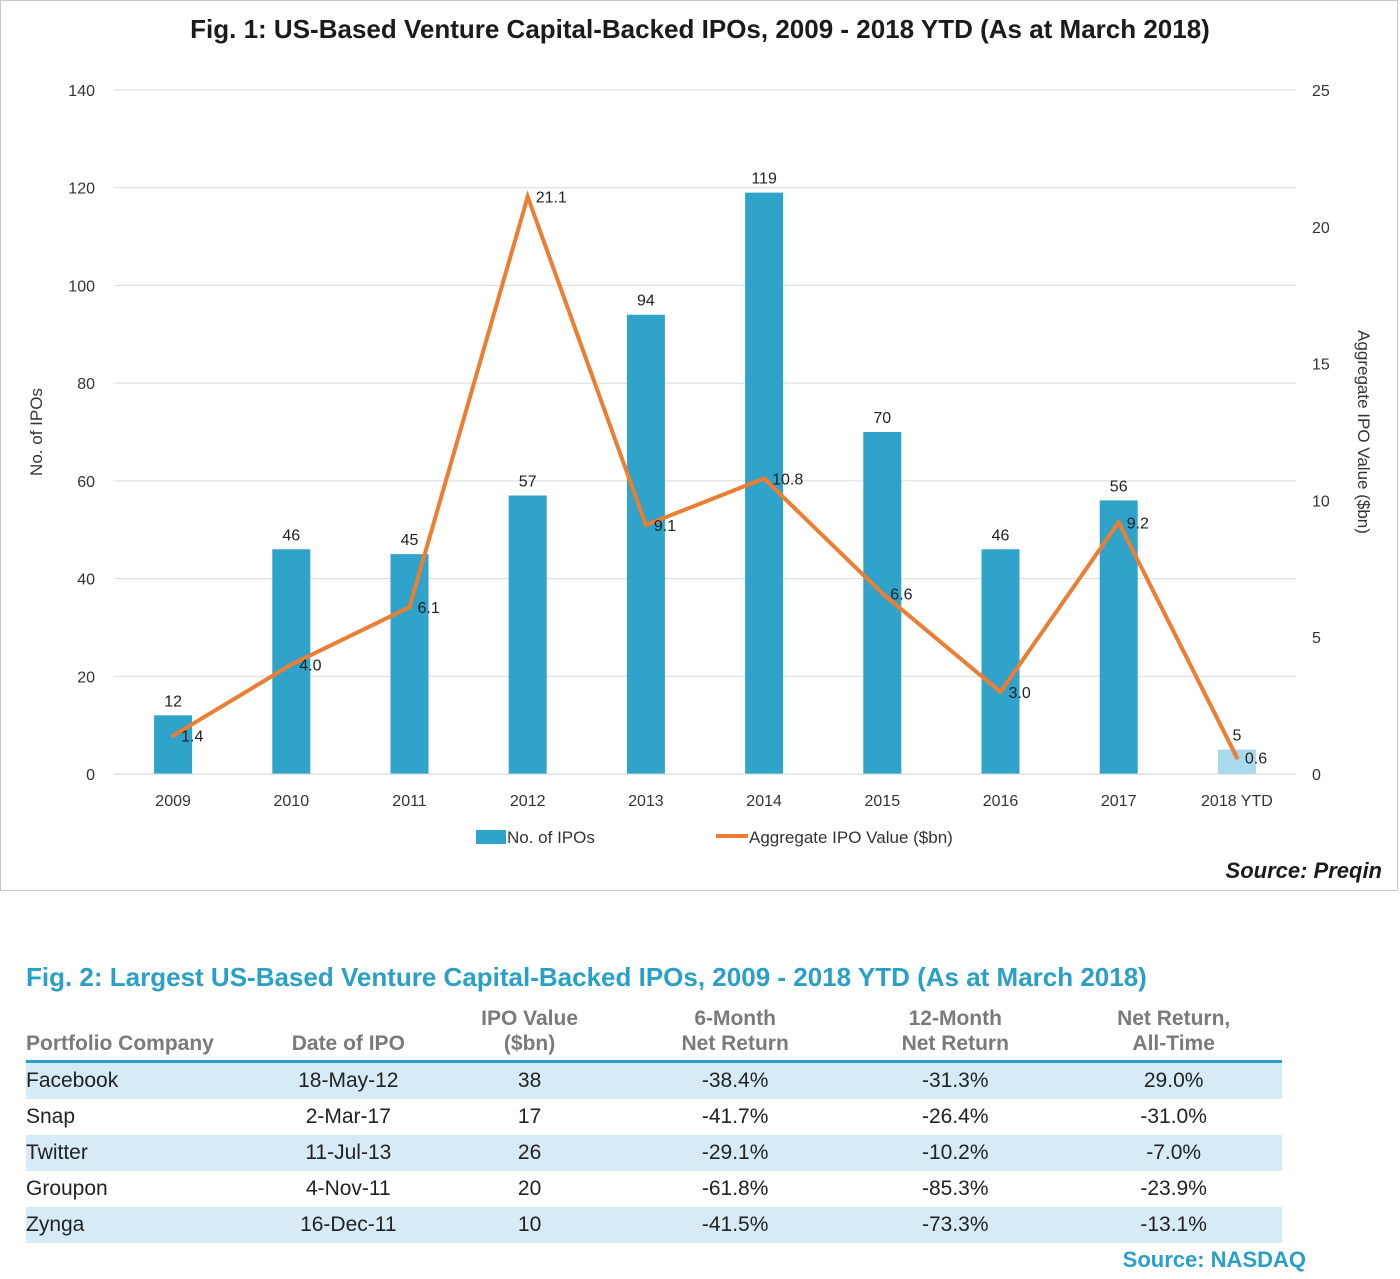 The height and width of the screenshot is (1279, 1400). Describe the element at coordinates (1316, 638) in the screenshot. I see `y2-tick-label: 5` at that location.